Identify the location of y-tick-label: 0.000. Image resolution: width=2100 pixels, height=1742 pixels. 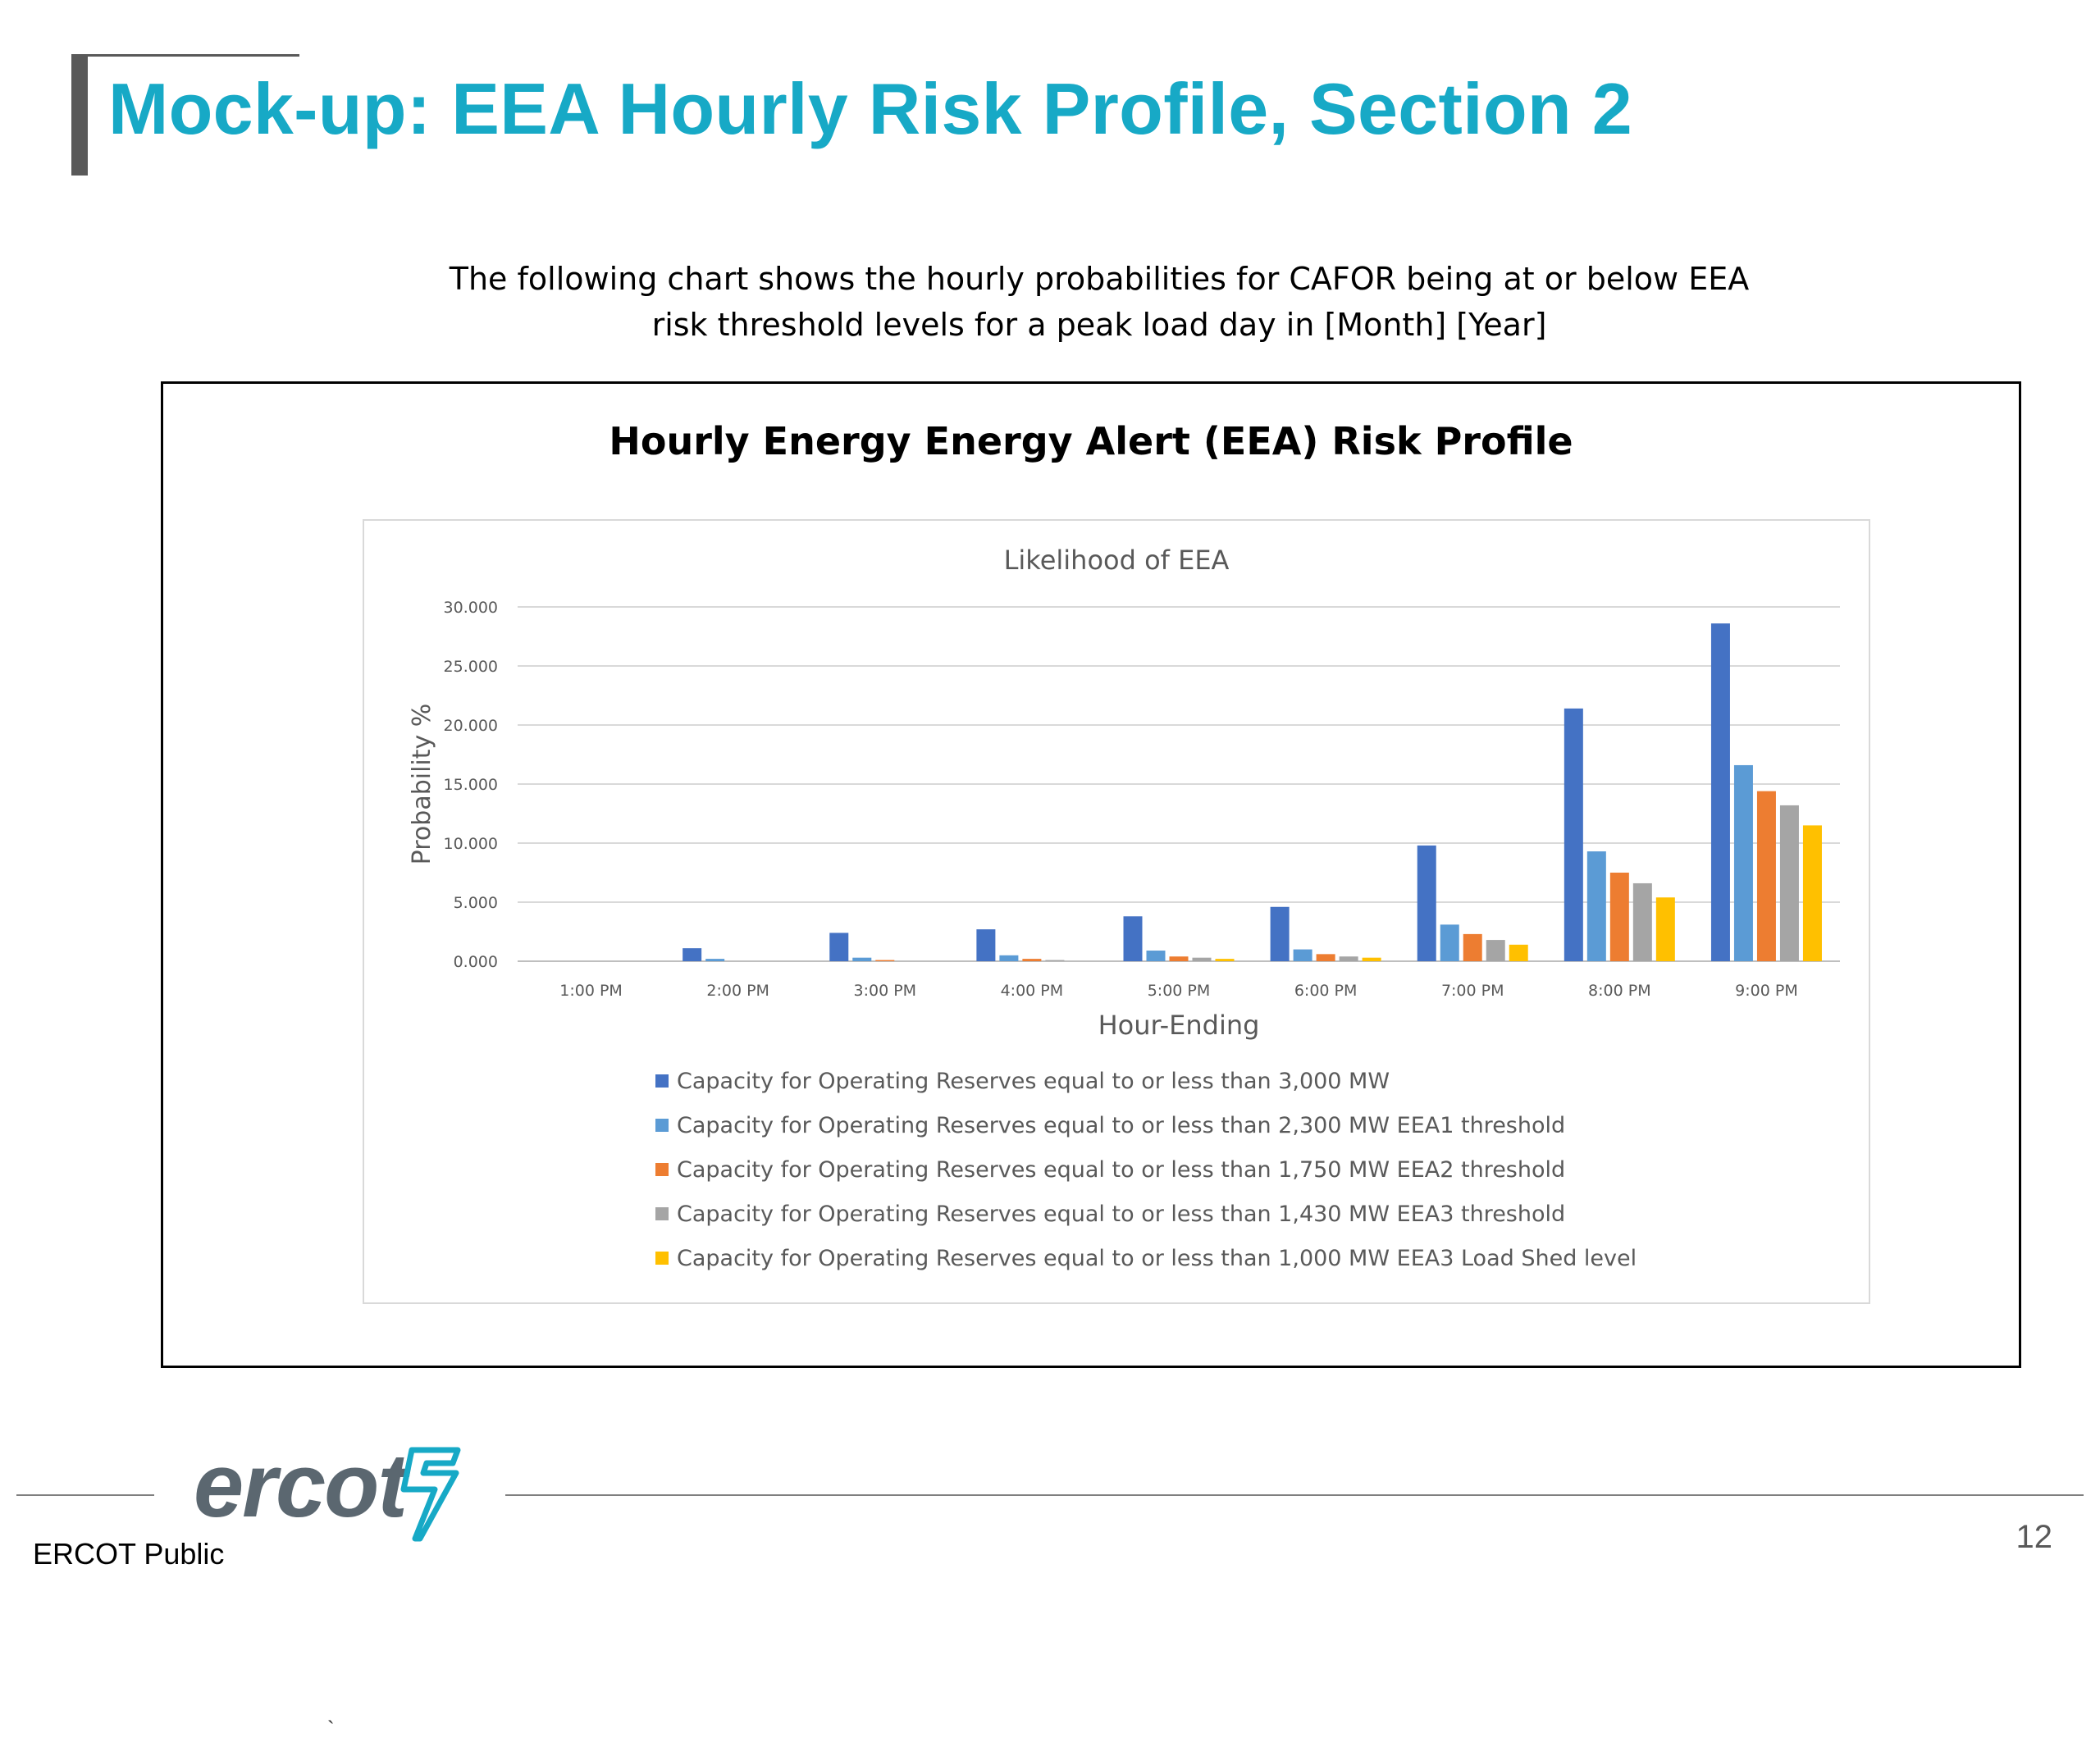
(476, 962).